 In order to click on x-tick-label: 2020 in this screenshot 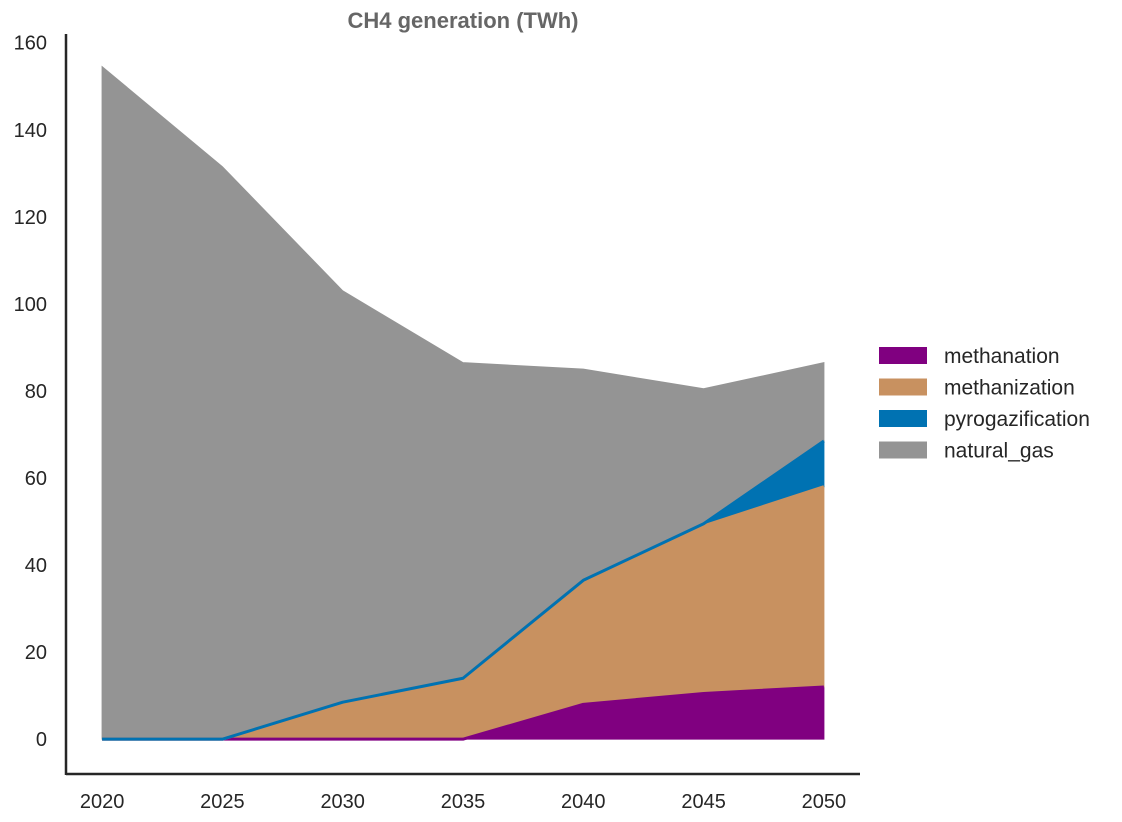, I will do `click(102, 802)`.